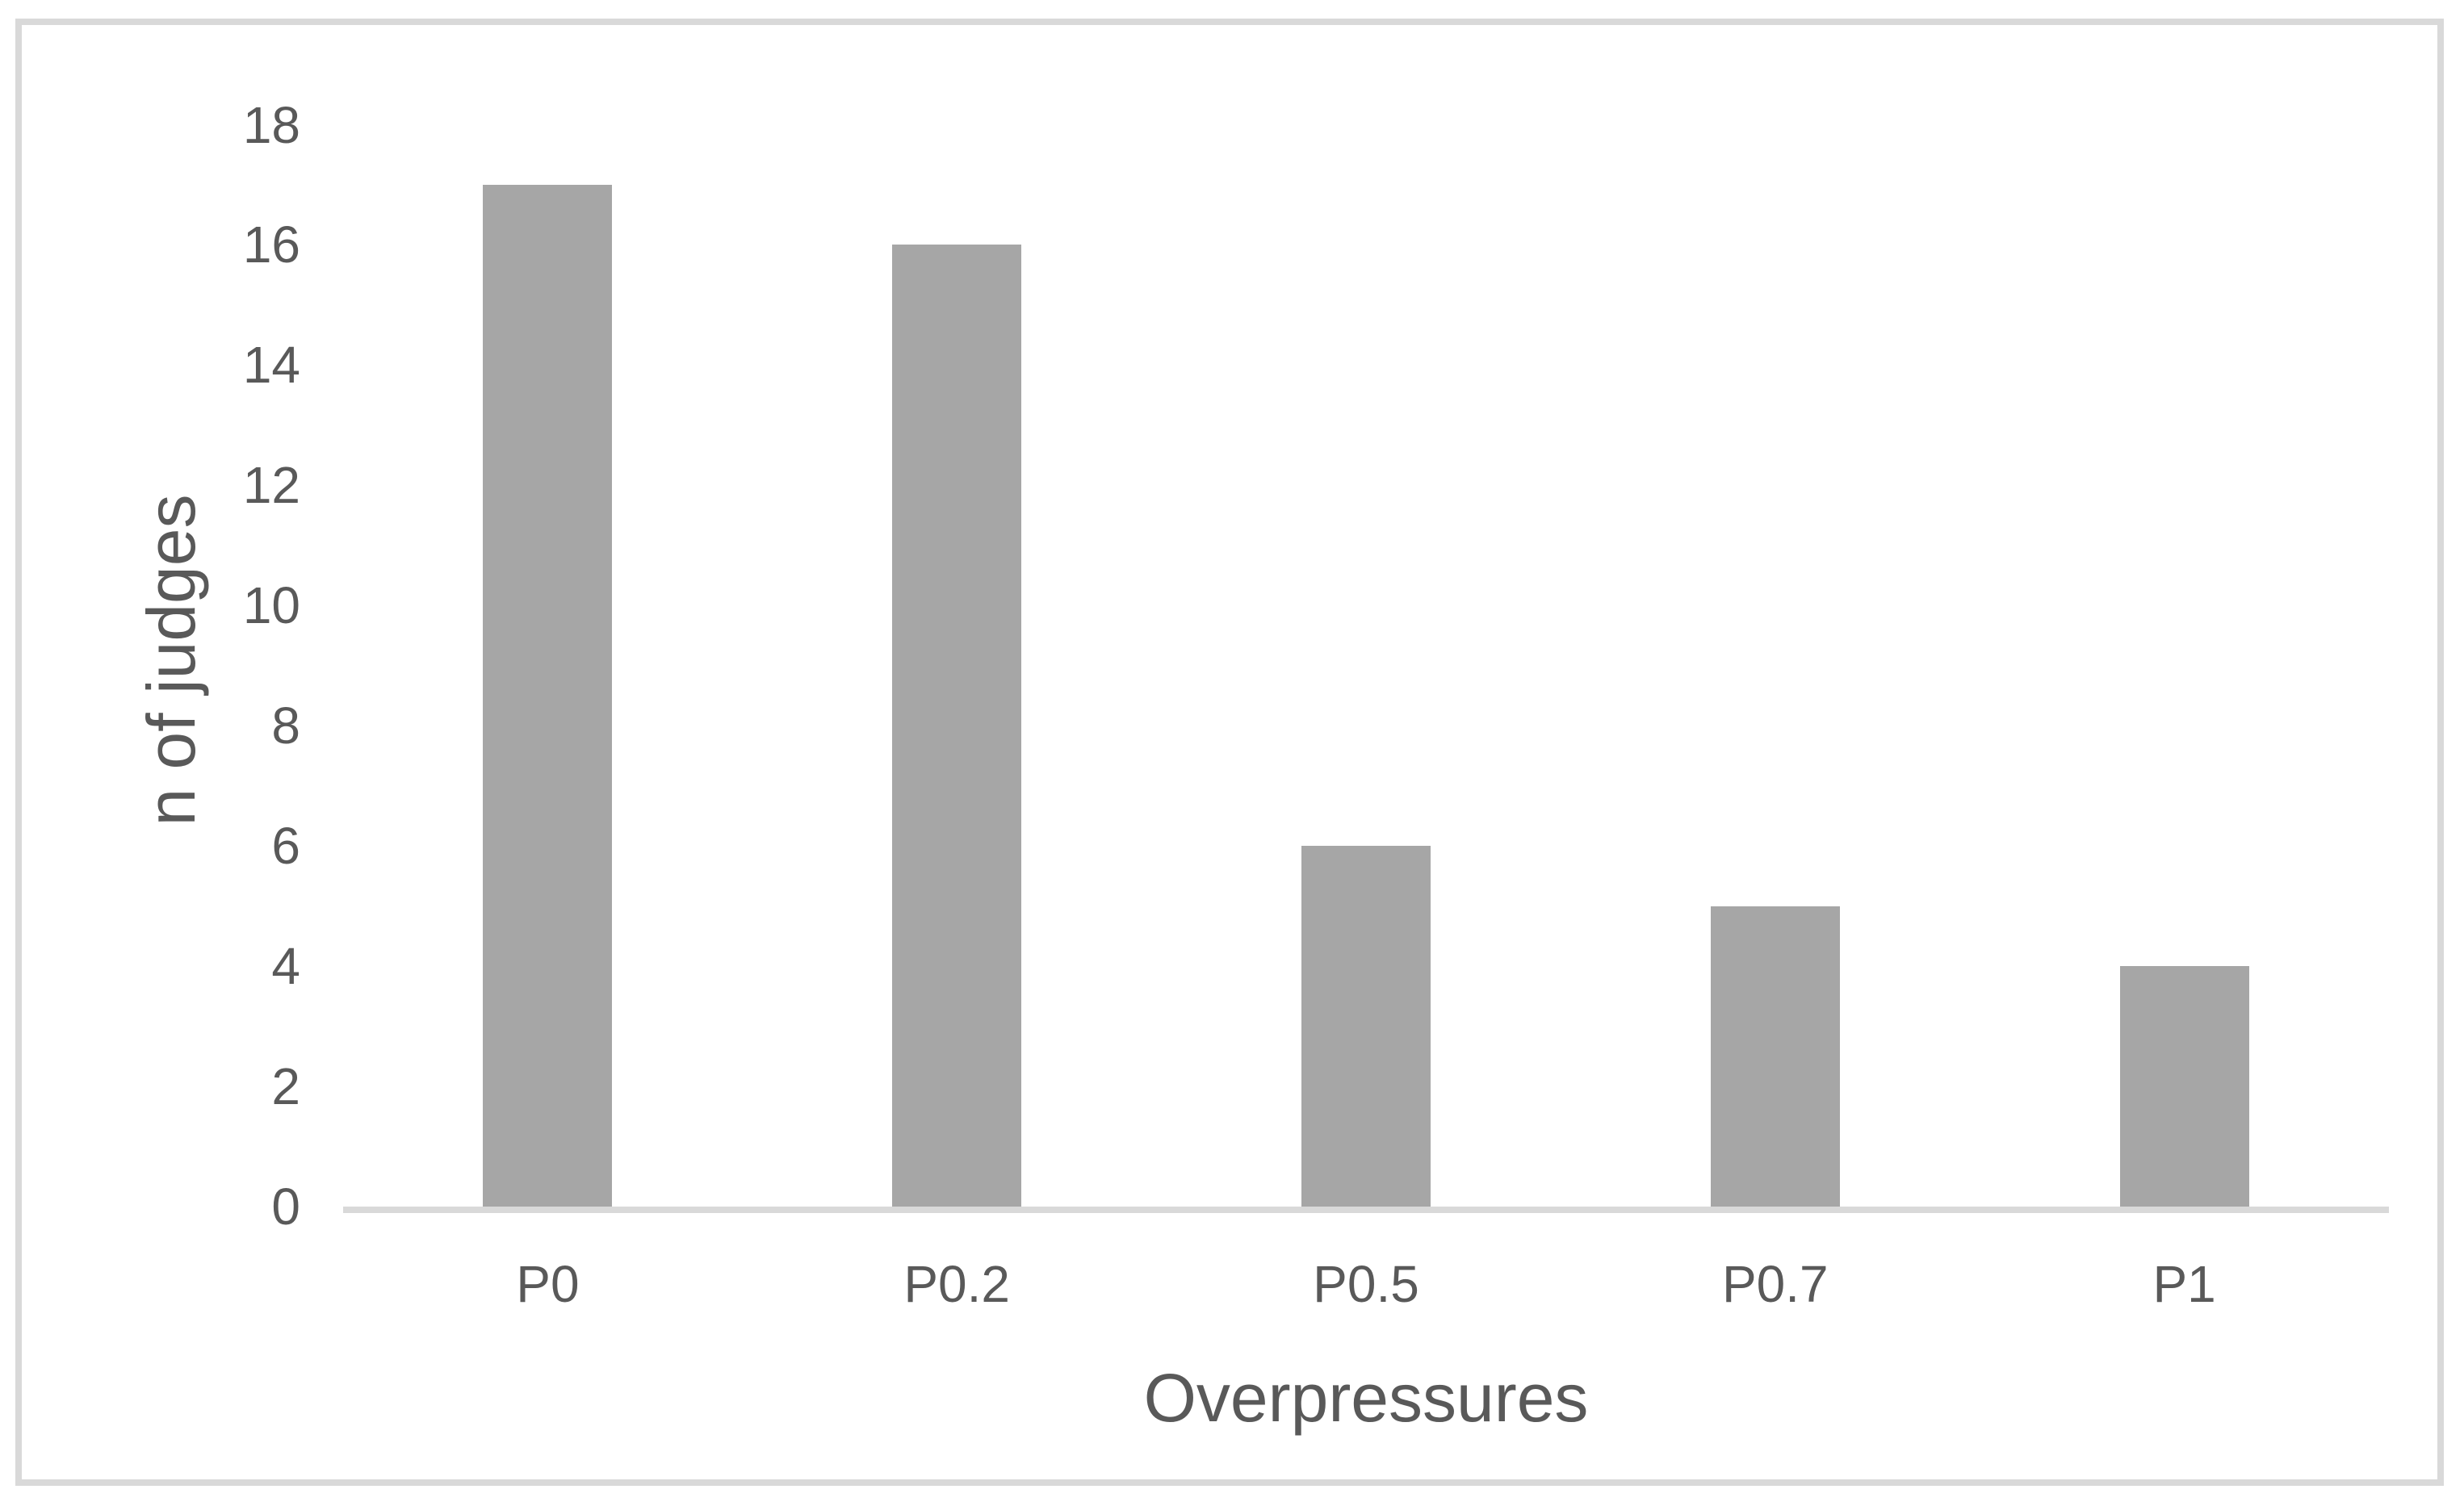  Describe the element at coordinates (285, 847) in the screenshot. I see `y-tick-label-6: 6` at that location.